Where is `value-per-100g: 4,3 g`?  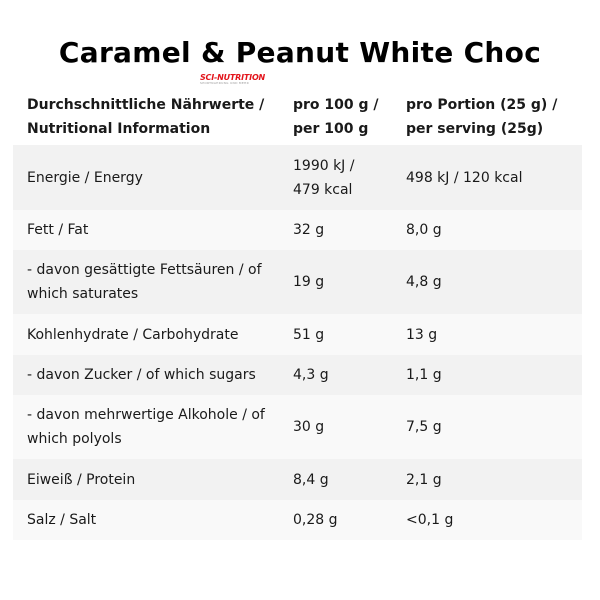
value-per-100g: 4,3 g is located at coordinates (335, 375).